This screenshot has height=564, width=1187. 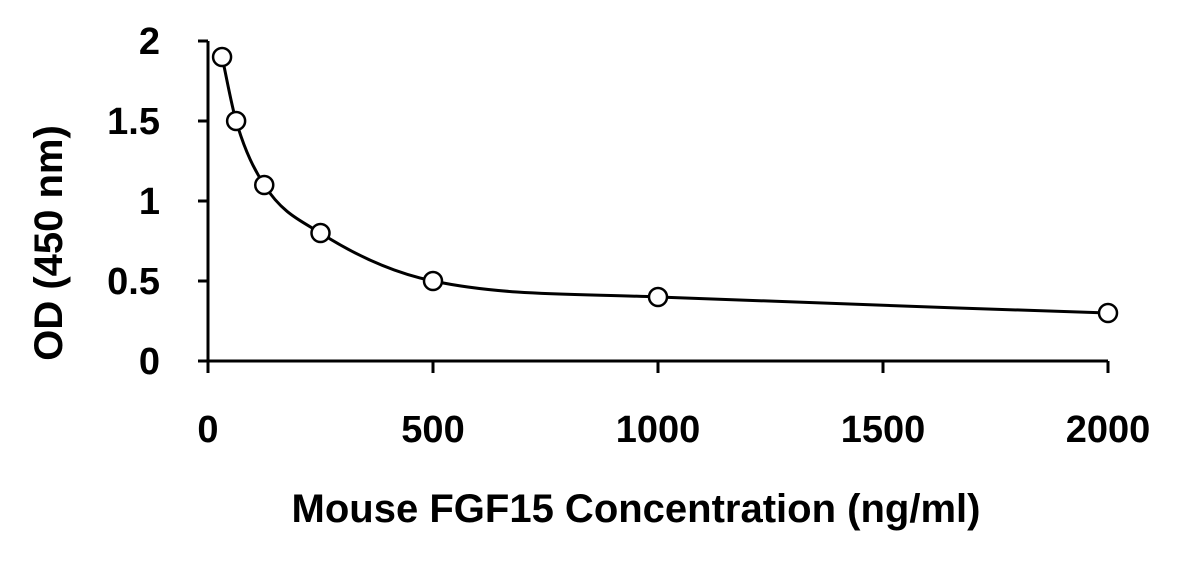 What do you see at coordinates (636, 509) in the screenshot?
I see `x-axis-title: Mouse FGF15 Concentration (ng/ml)` at bounding box center [636, 509].